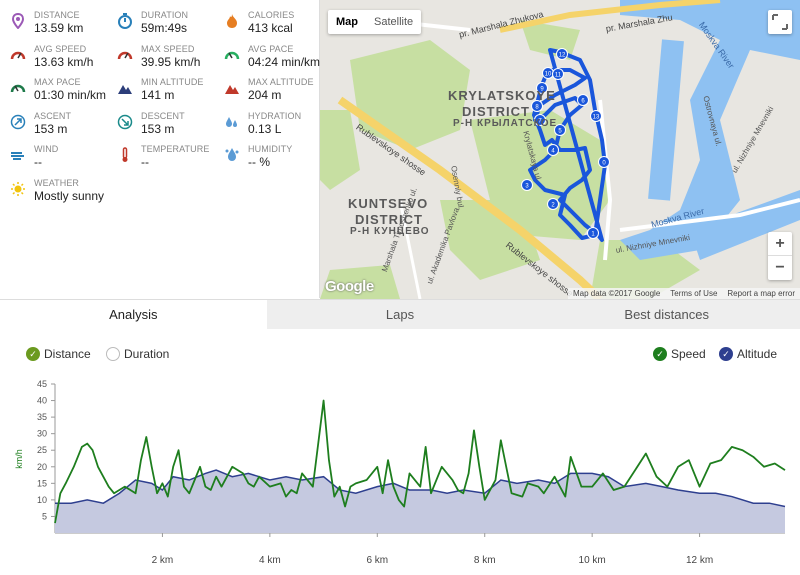  I want to click on zoom-in-button: +, so click(780, 244).